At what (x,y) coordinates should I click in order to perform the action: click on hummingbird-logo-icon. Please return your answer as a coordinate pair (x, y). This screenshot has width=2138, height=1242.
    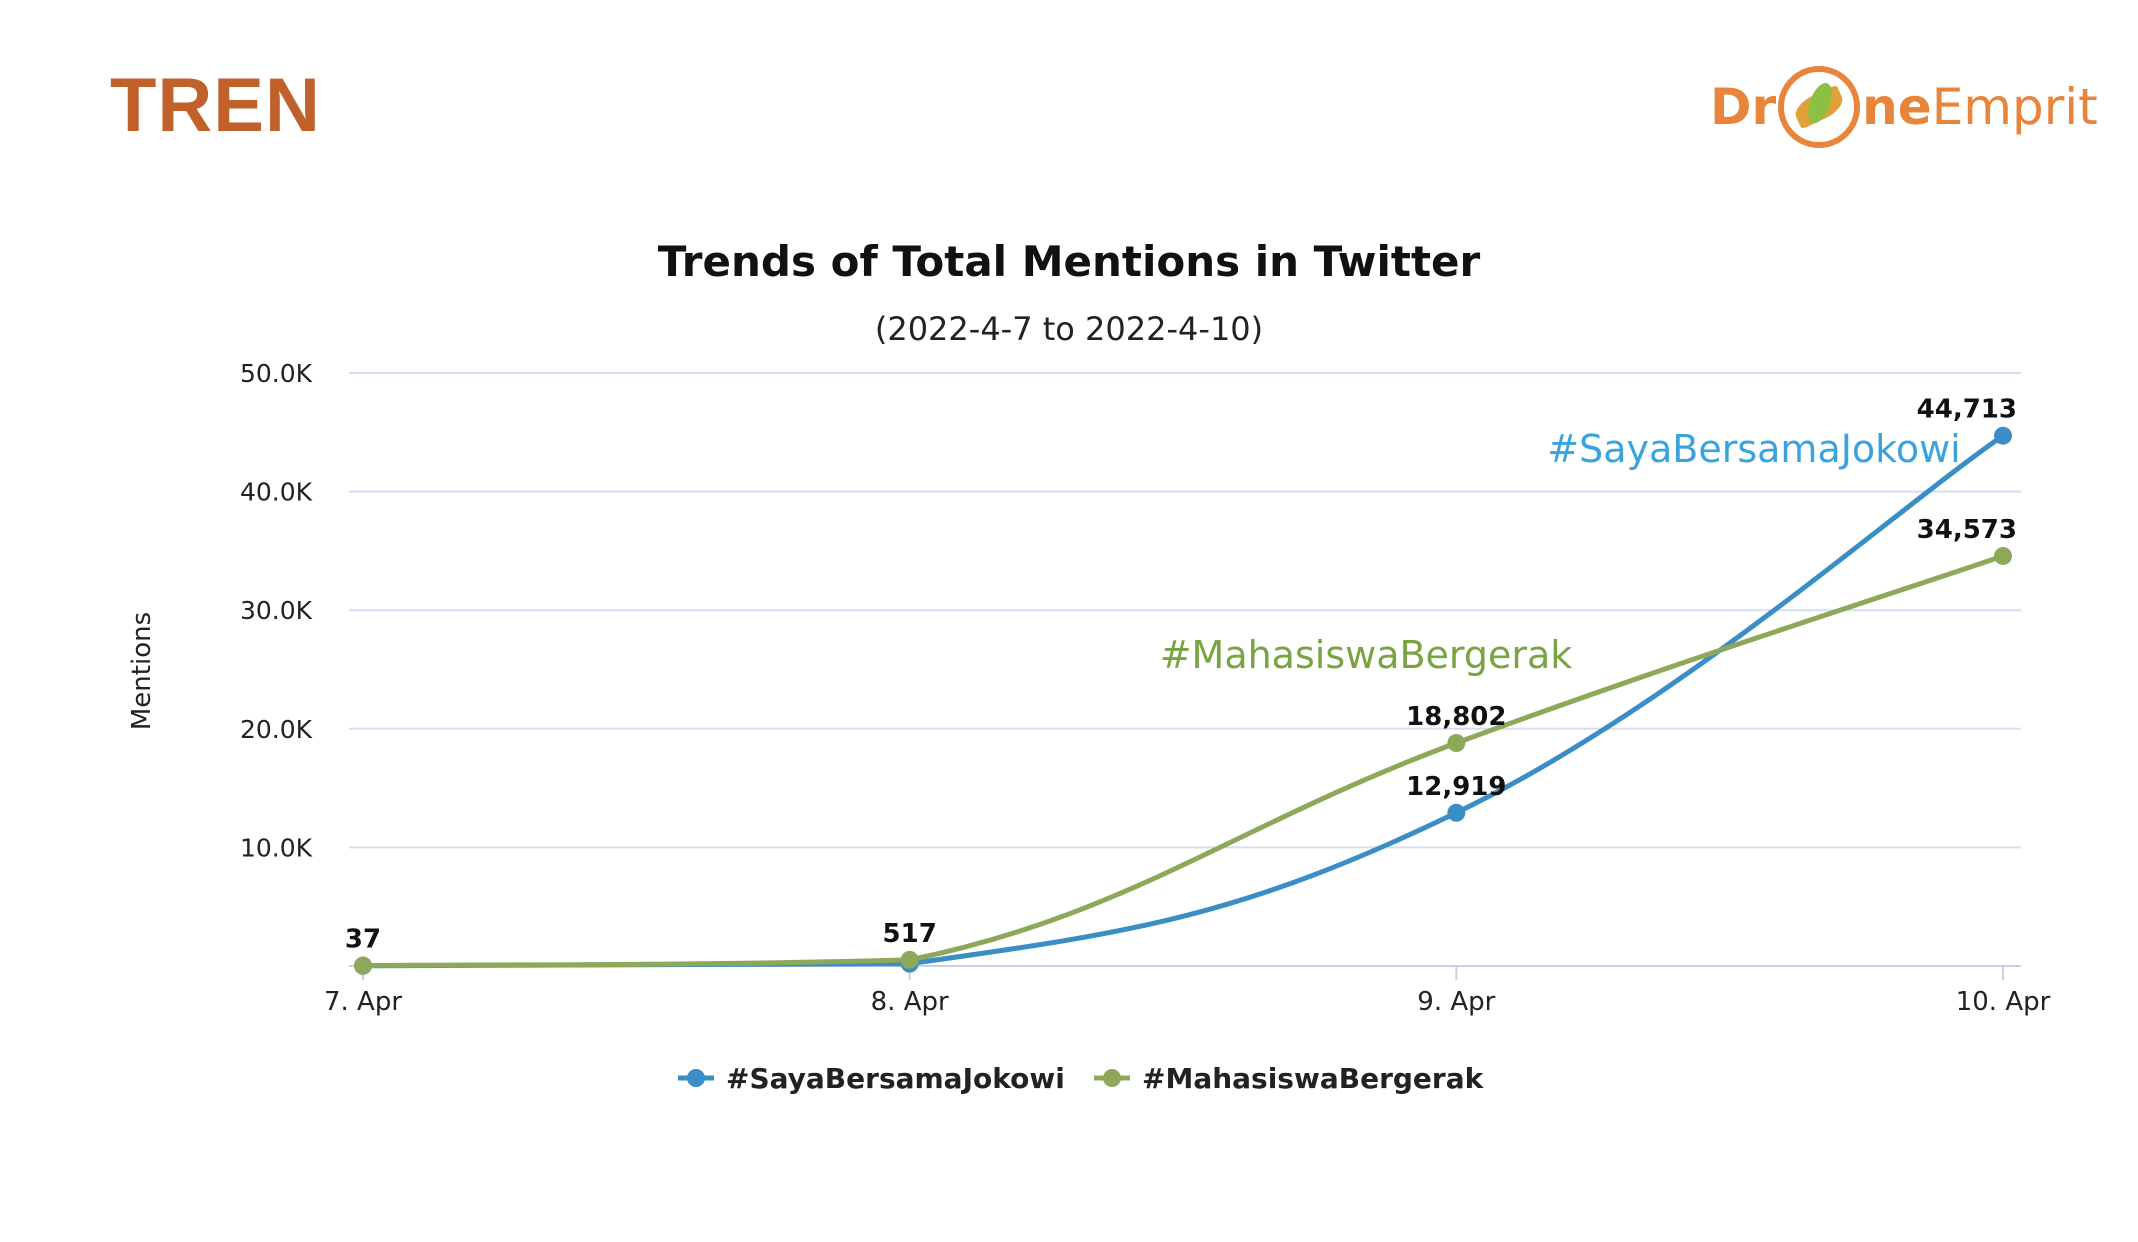
    Looking at the image, I should click on (1819, 107).